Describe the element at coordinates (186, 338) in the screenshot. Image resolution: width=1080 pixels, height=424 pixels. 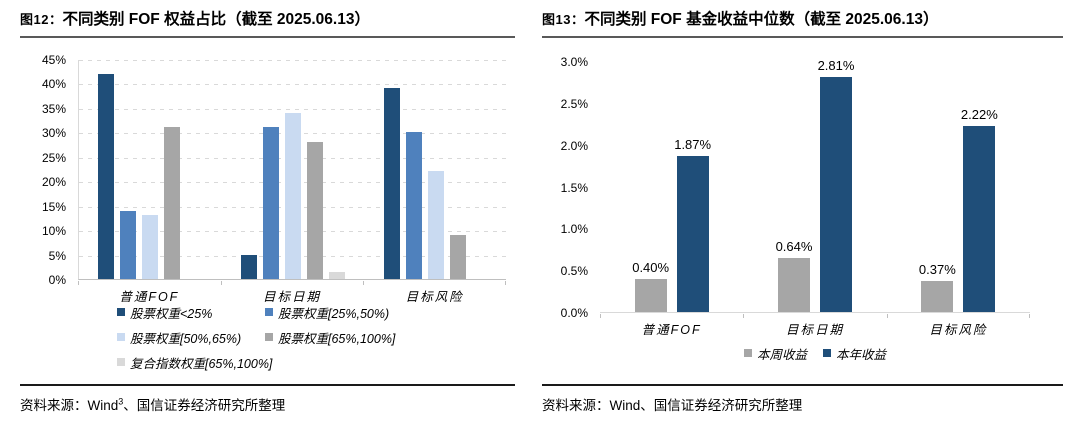
I see `legend-label: 股票权重[50%,65%)` at that location.